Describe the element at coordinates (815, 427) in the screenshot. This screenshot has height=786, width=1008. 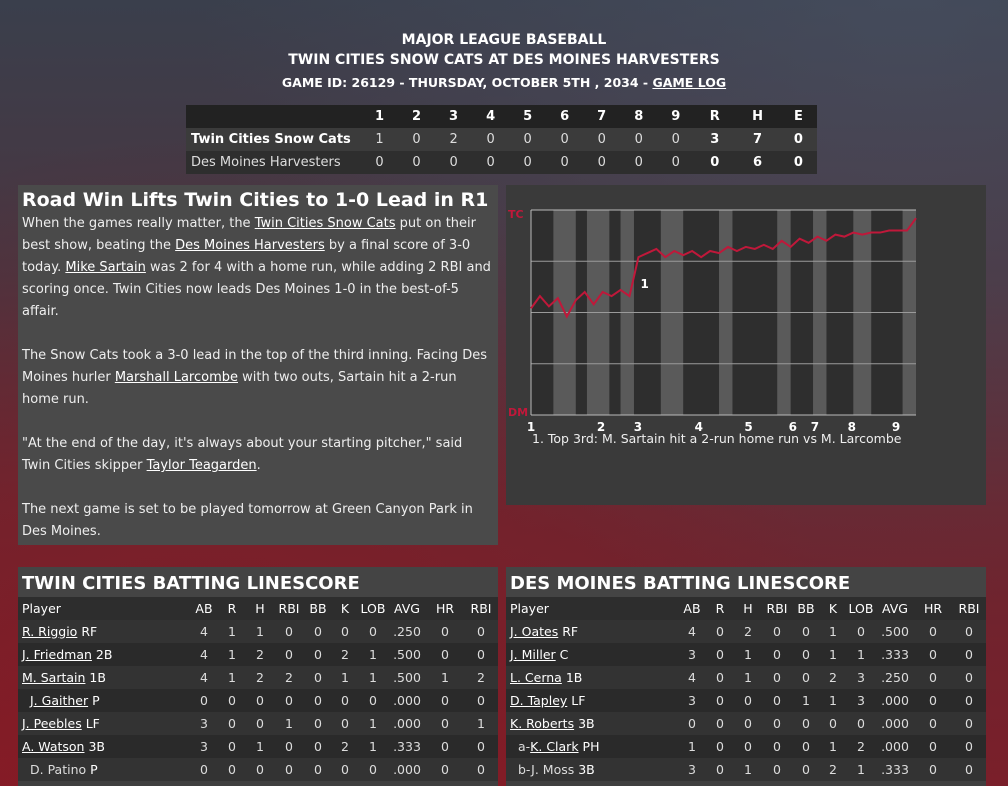
I see `chart-x-tick-label: 7` at that location.